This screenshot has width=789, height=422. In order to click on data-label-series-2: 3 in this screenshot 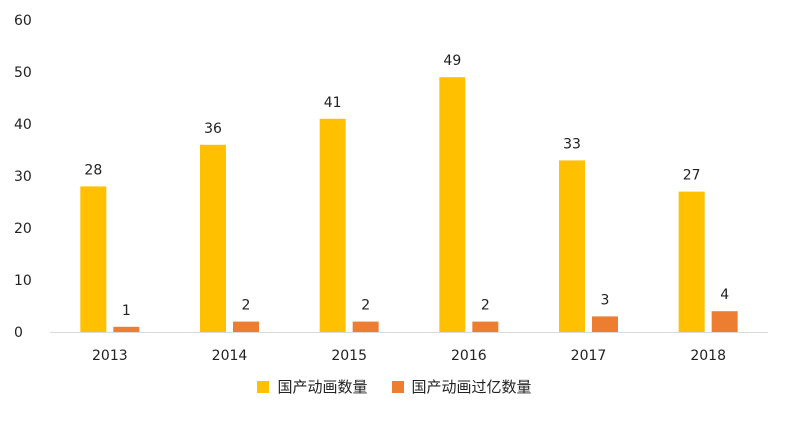, I will do `click(605, 300)`.